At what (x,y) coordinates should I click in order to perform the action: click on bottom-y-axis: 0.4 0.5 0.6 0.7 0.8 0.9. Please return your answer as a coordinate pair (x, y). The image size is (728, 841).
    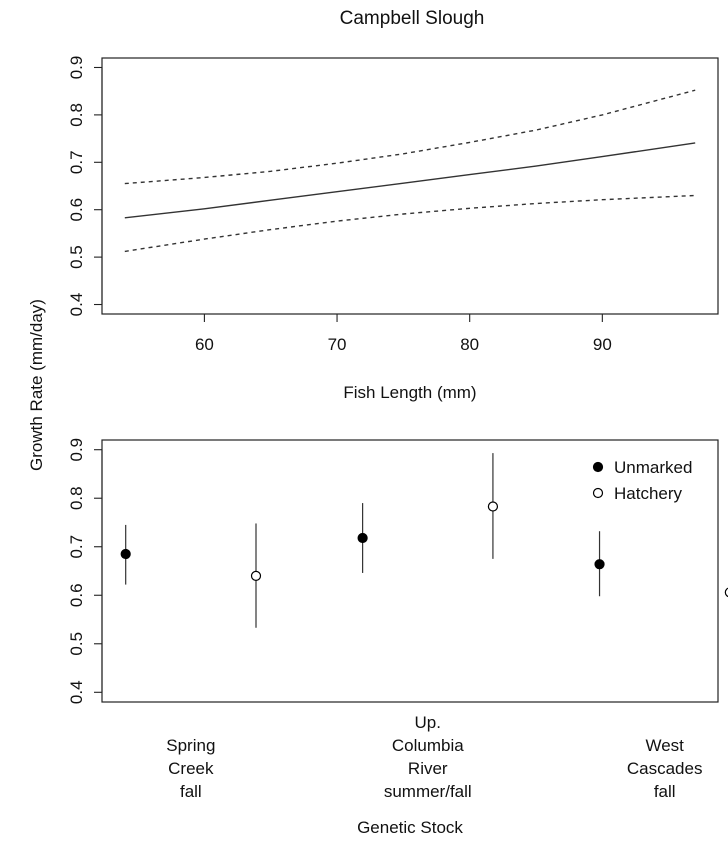
    Looking at the image, I should click on (85, 571).